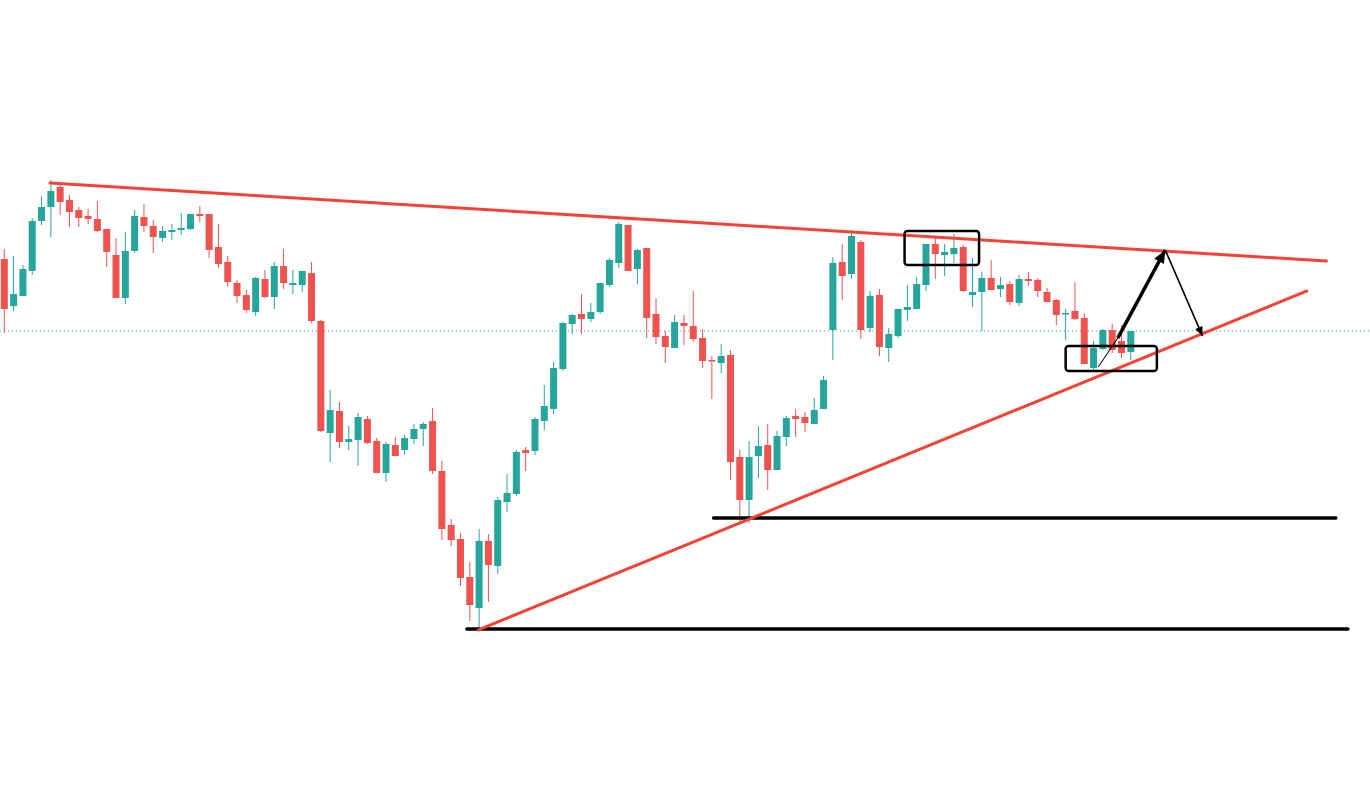  Describe the element at coordinates (688, 222) in the screenshot. I see `upper-resistance-trendline` at that location.